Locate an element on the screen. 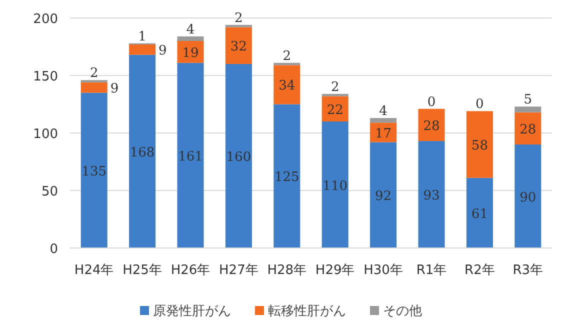  data-label: 17 is located at coordinates (383, 134).